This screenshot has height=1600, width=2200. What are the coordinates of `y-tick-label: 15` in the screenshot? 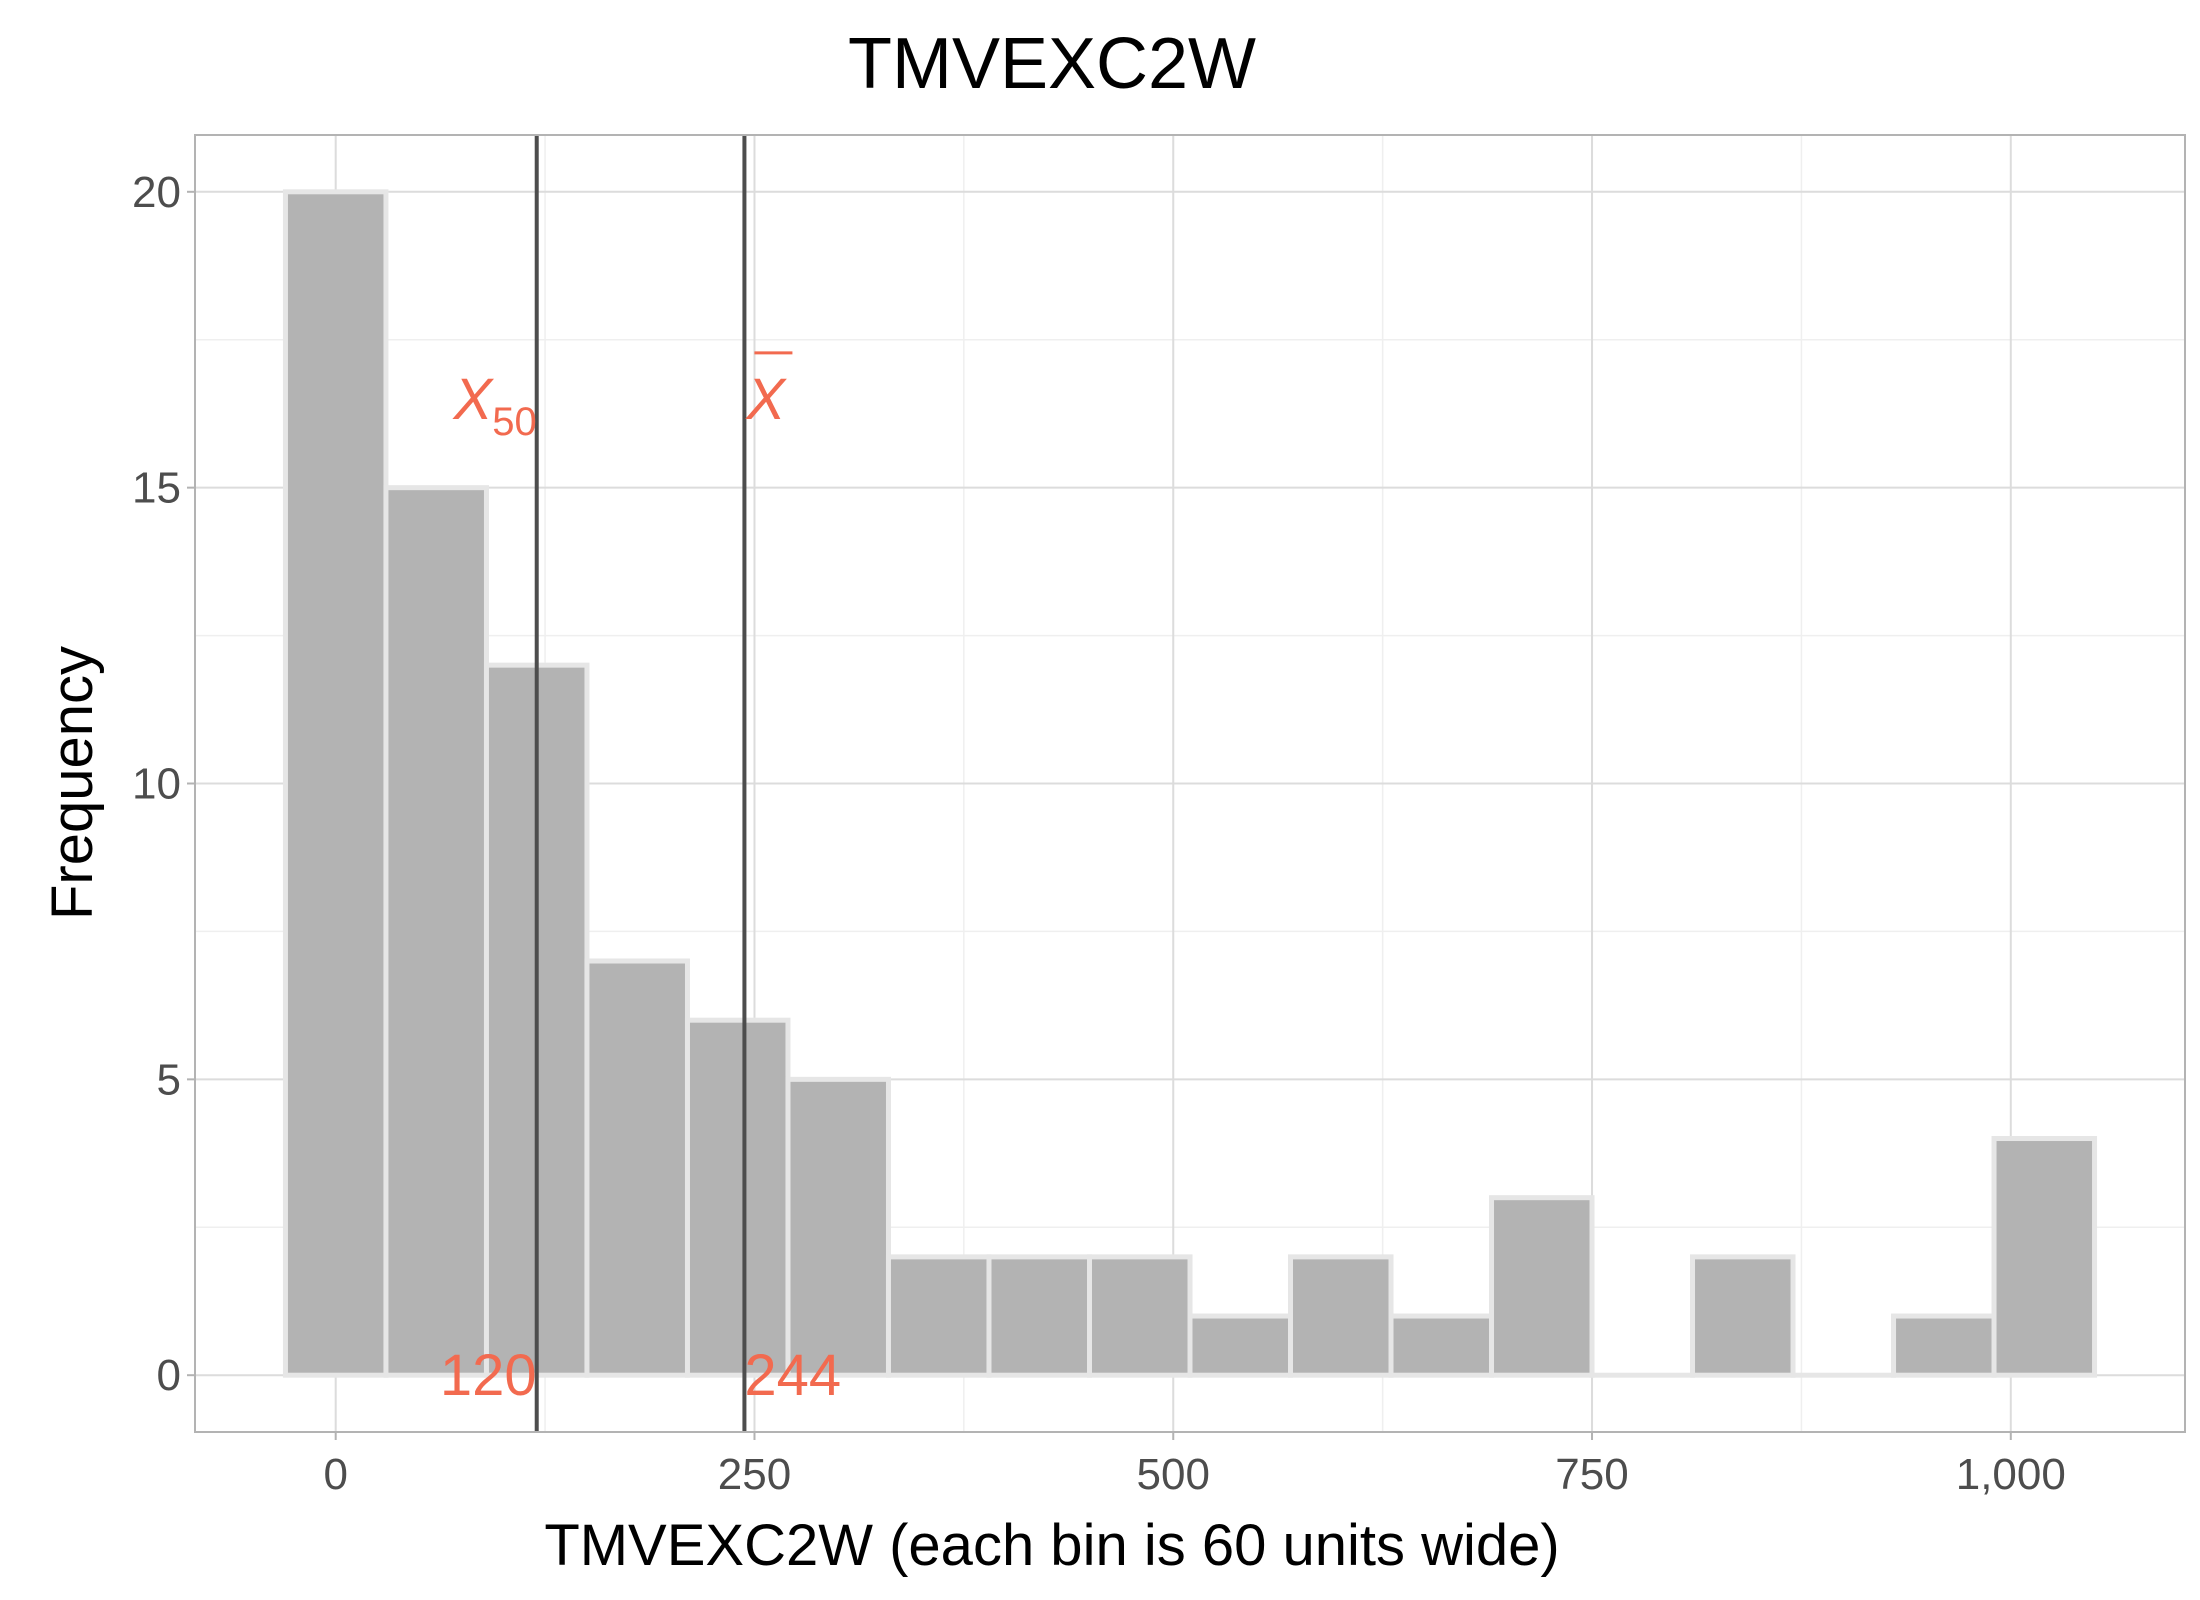 It's located at (156, 488).